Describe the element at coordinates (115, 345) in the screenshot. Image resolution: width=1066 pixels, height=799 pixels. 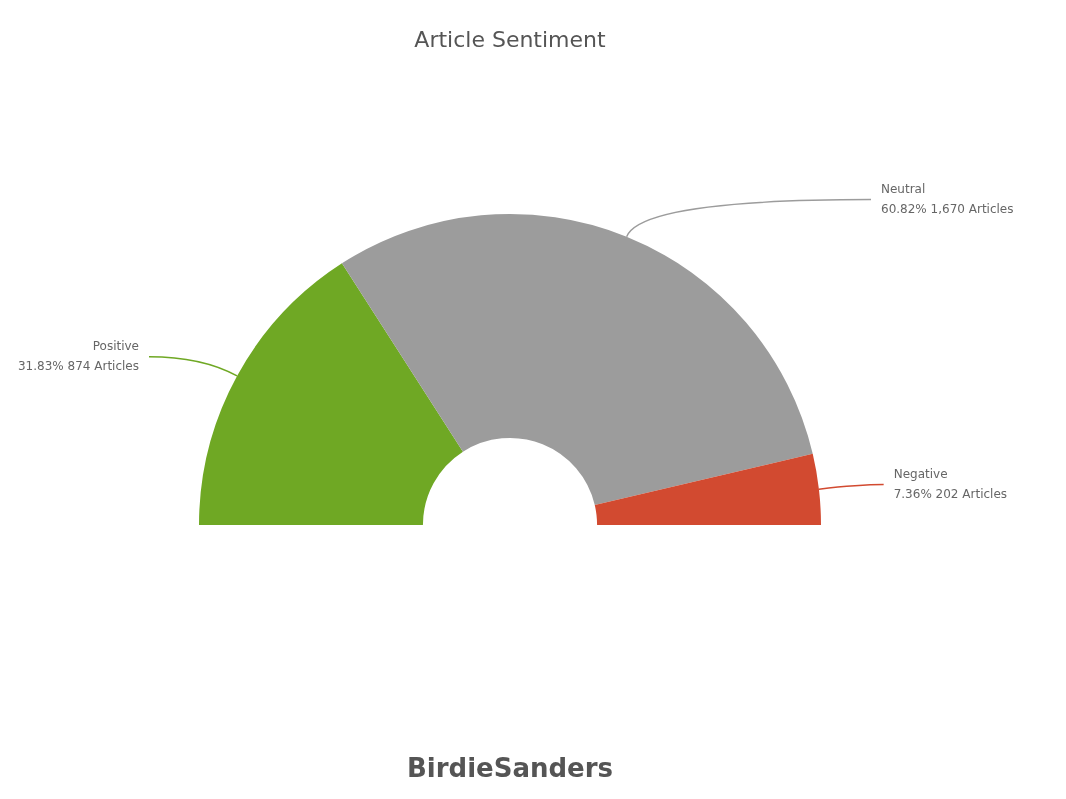
I see `slice-label: Positive` at that location.